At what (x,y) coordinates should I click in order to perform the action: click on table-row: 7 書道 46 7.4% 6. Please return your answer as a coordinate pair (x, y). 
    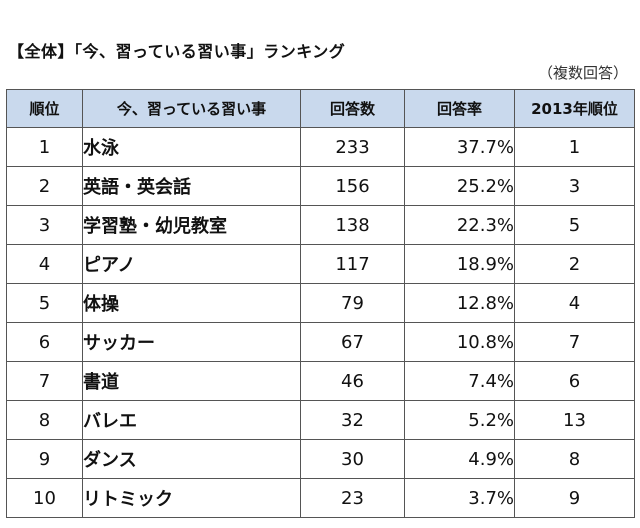
    Looking at the image, I should click on (320, 381).